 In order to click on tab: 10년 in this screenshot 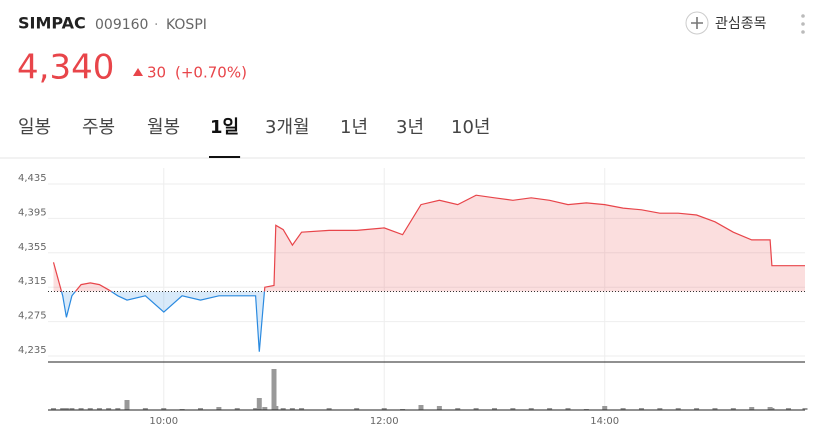, I will do `click(470, 127)`.